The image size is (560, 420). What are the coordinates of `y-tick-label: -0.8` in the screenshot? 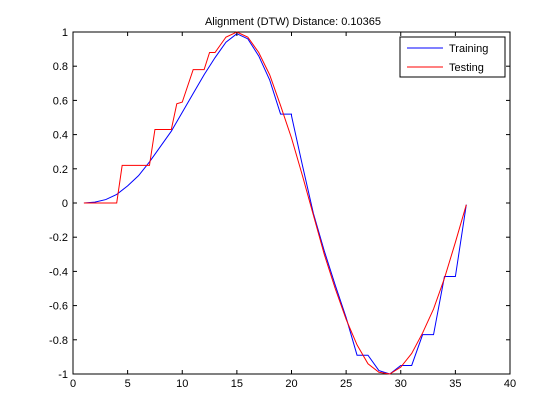 It's located at (58, 341).